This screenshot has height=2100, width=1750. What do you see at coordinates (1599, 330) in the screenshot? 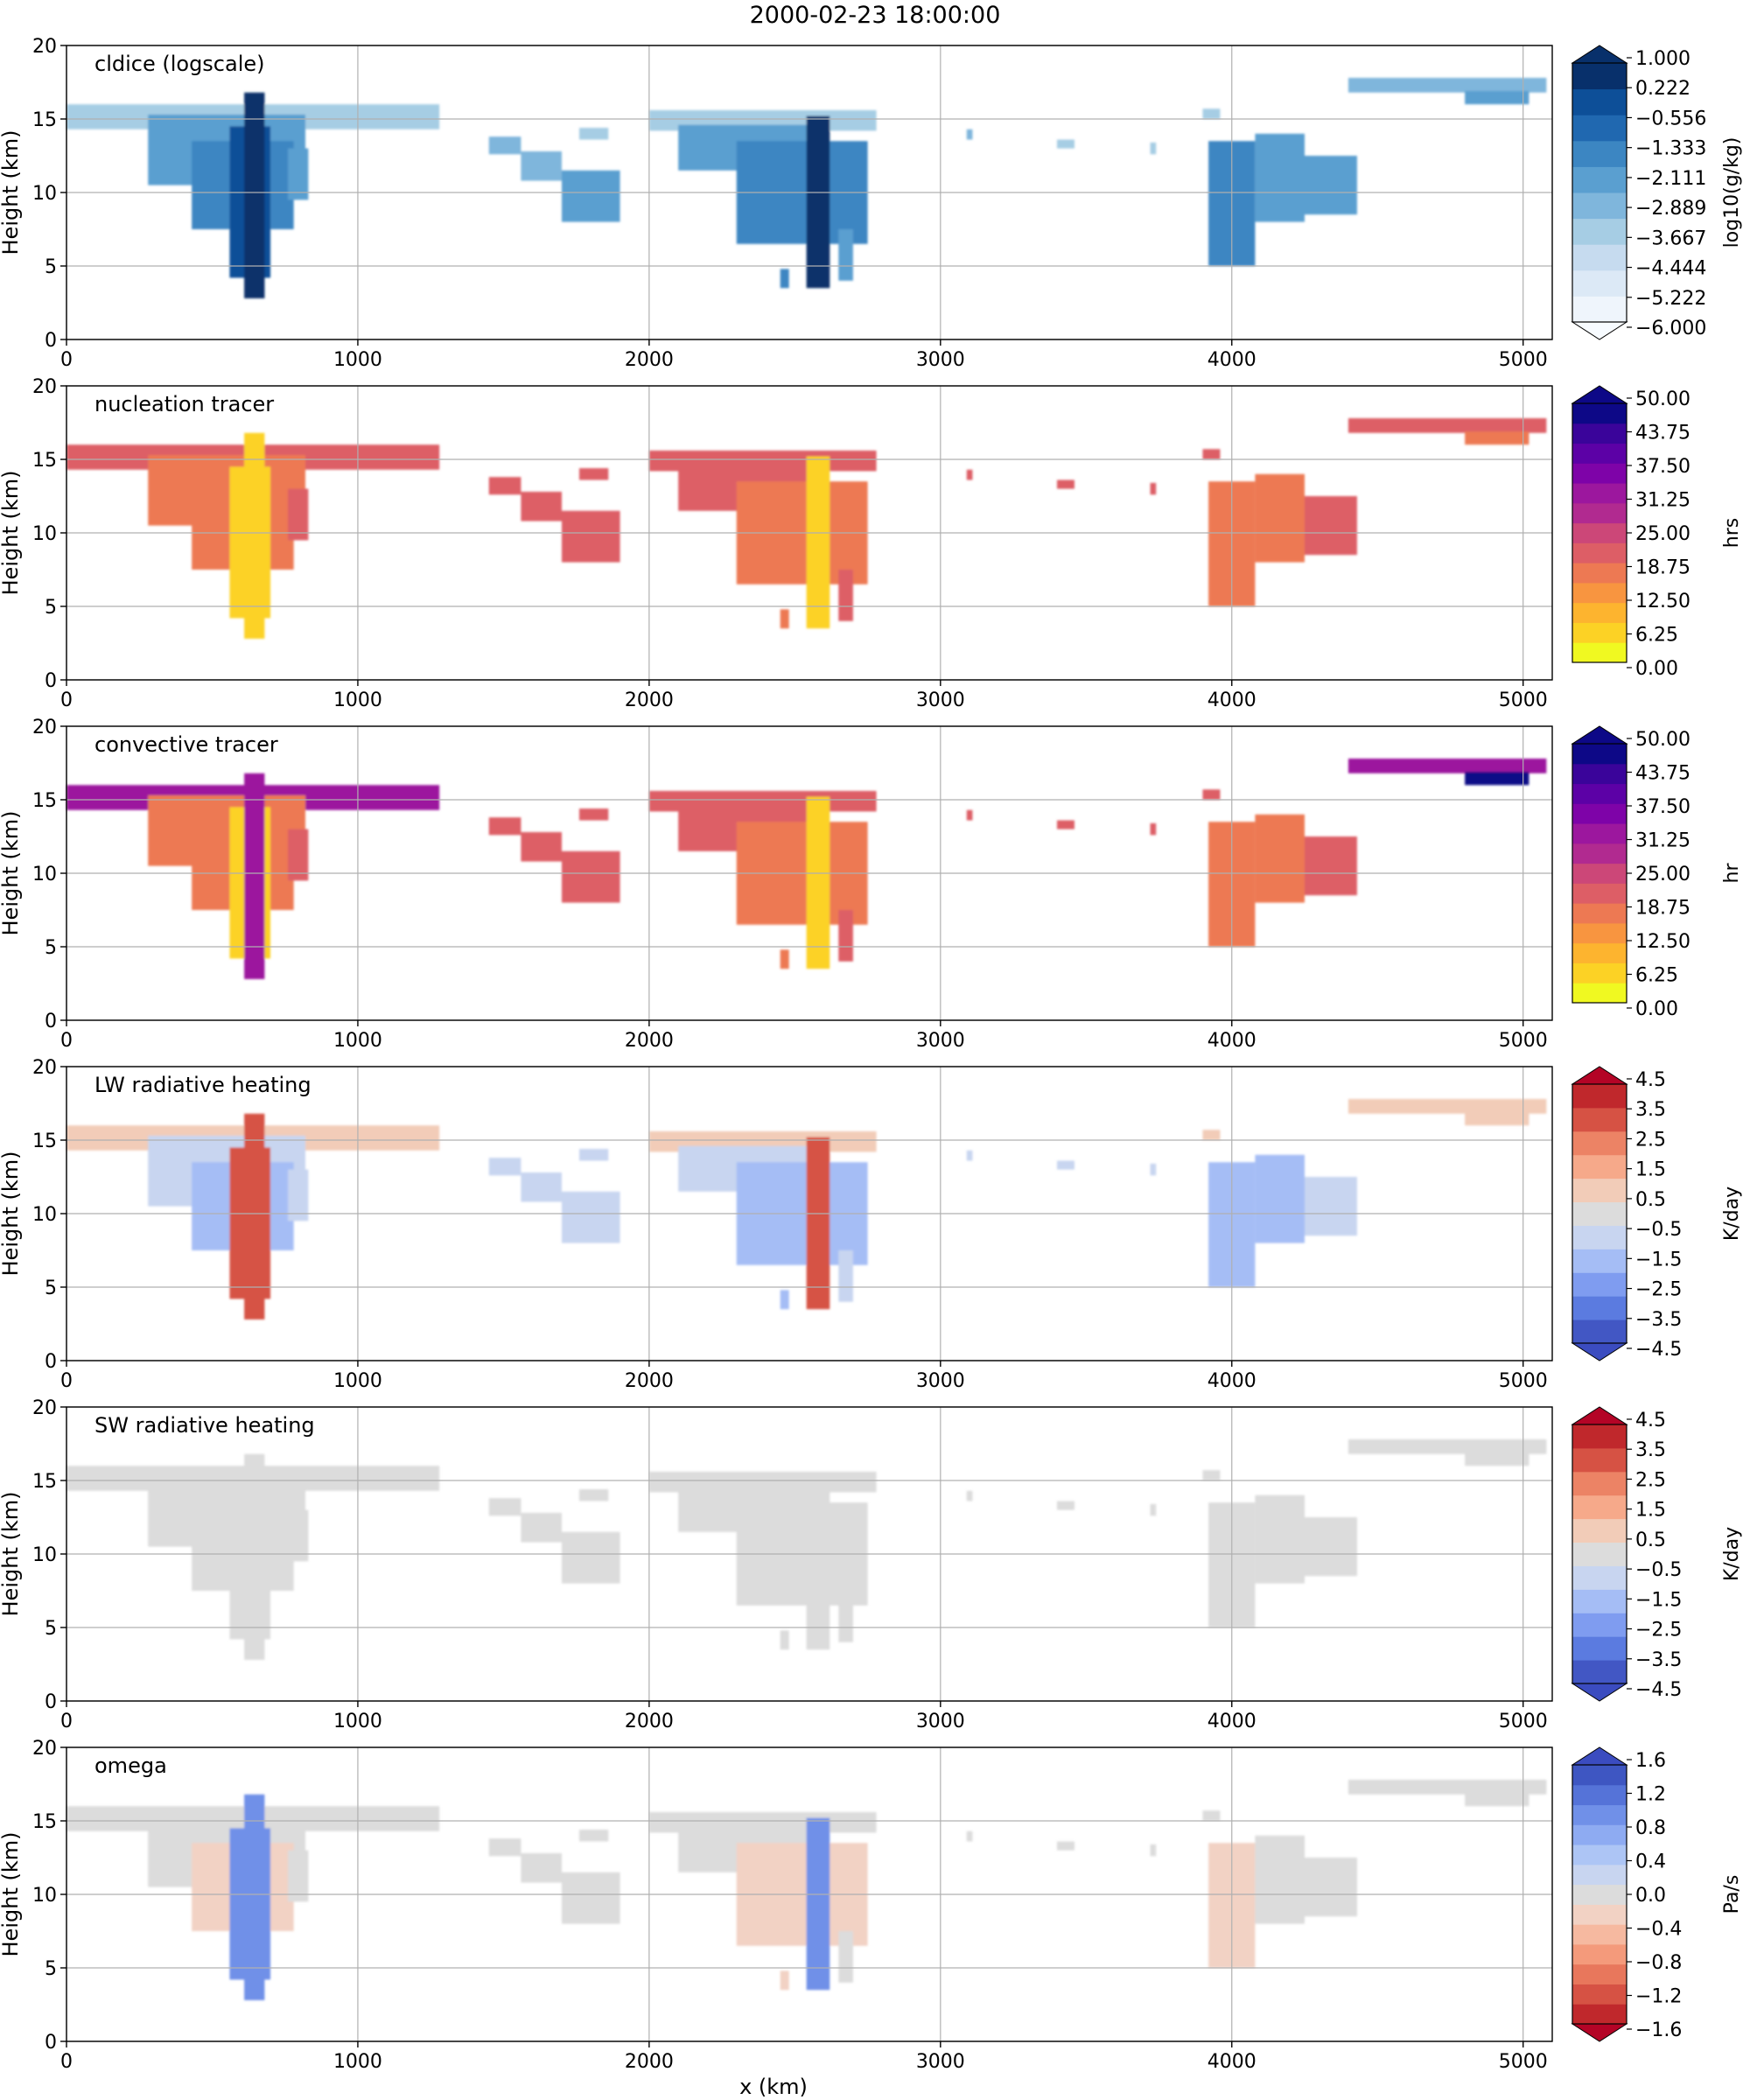
I see `colorbar-extend-low` at bounding box center [1599, 330].